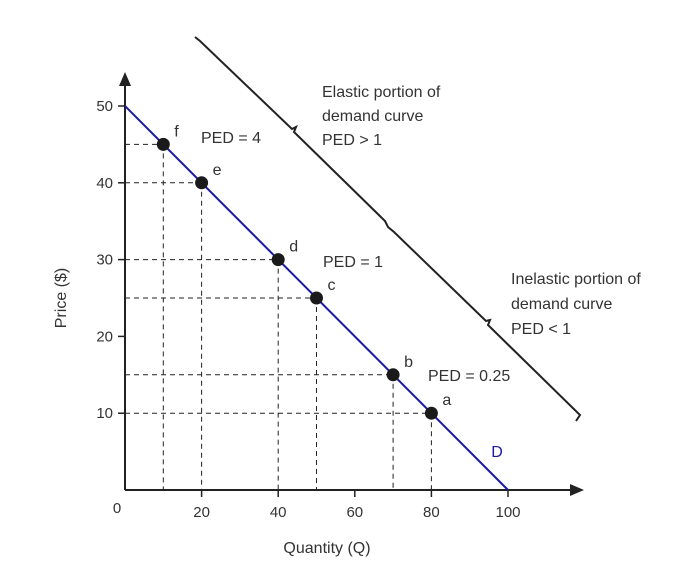  Describe the element at coordinates (202, 183) in the screenshot. I see `point-e` at that location.